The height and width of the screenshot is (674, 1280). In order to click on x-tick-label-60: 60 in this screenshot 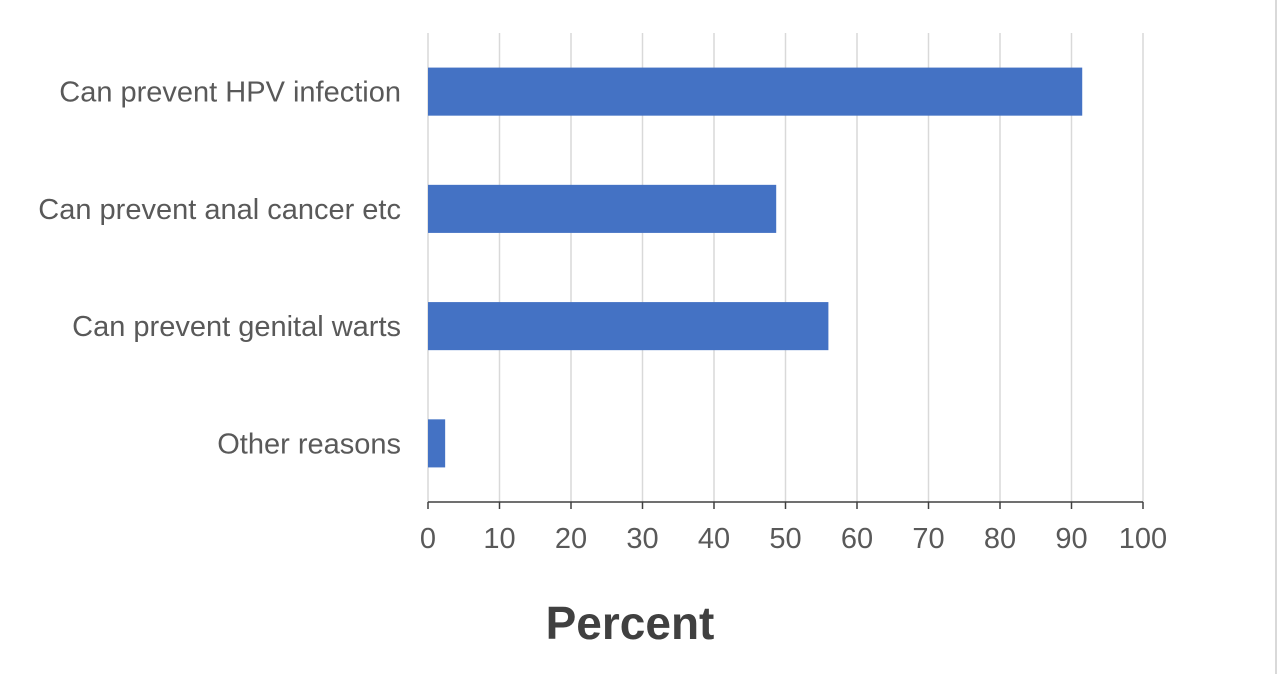, I will do `click(857, 539)`.